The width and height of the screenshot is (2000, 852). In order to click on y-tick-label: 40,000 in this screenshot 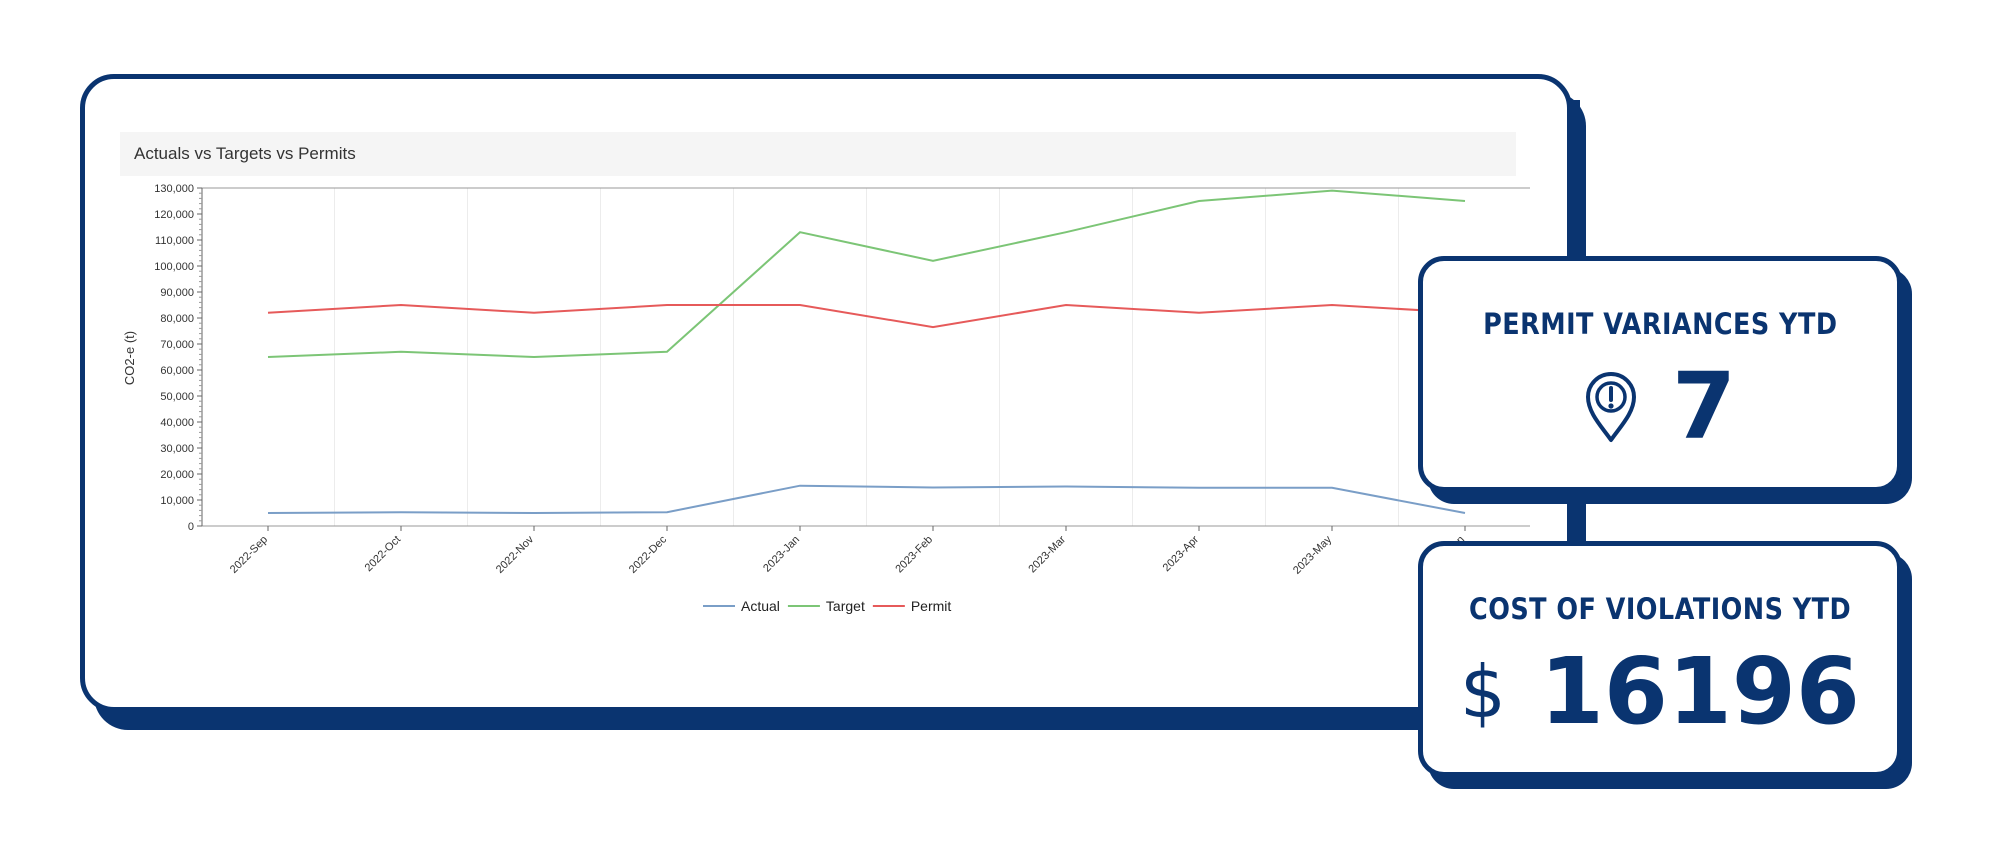, I will do `click(177, 423)`.